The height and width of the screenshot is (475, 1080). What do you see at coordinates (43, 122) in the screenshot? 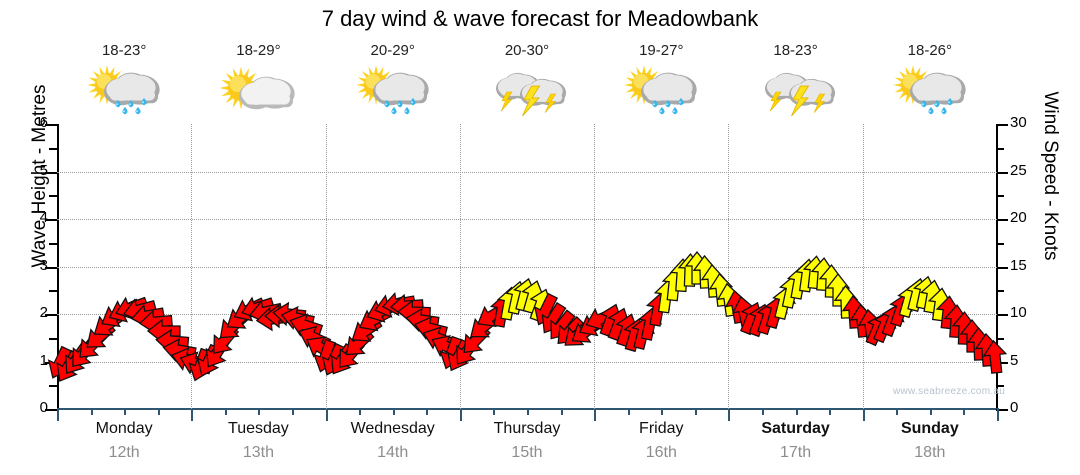
I see `left-tick-label: 6` at bounding box center [43, 122].